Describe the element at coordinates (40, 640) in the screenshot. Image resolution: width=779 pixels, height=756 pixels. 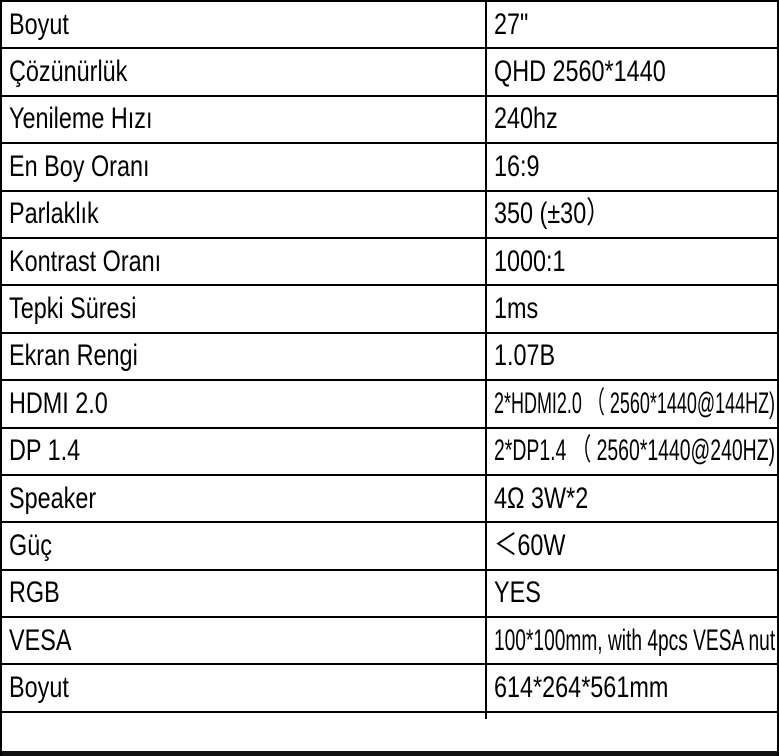
I see `spec-label: VESA` at that location.